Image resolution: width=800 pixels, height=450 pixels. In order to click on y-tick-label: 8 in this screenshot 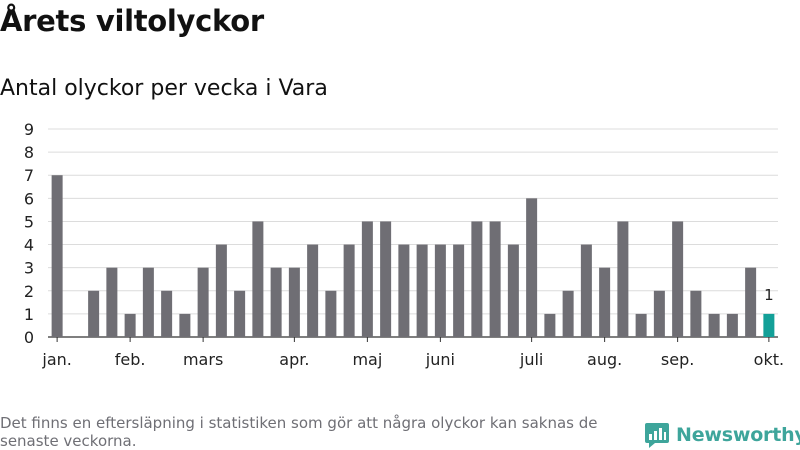, I will do `click(29, 152)`.